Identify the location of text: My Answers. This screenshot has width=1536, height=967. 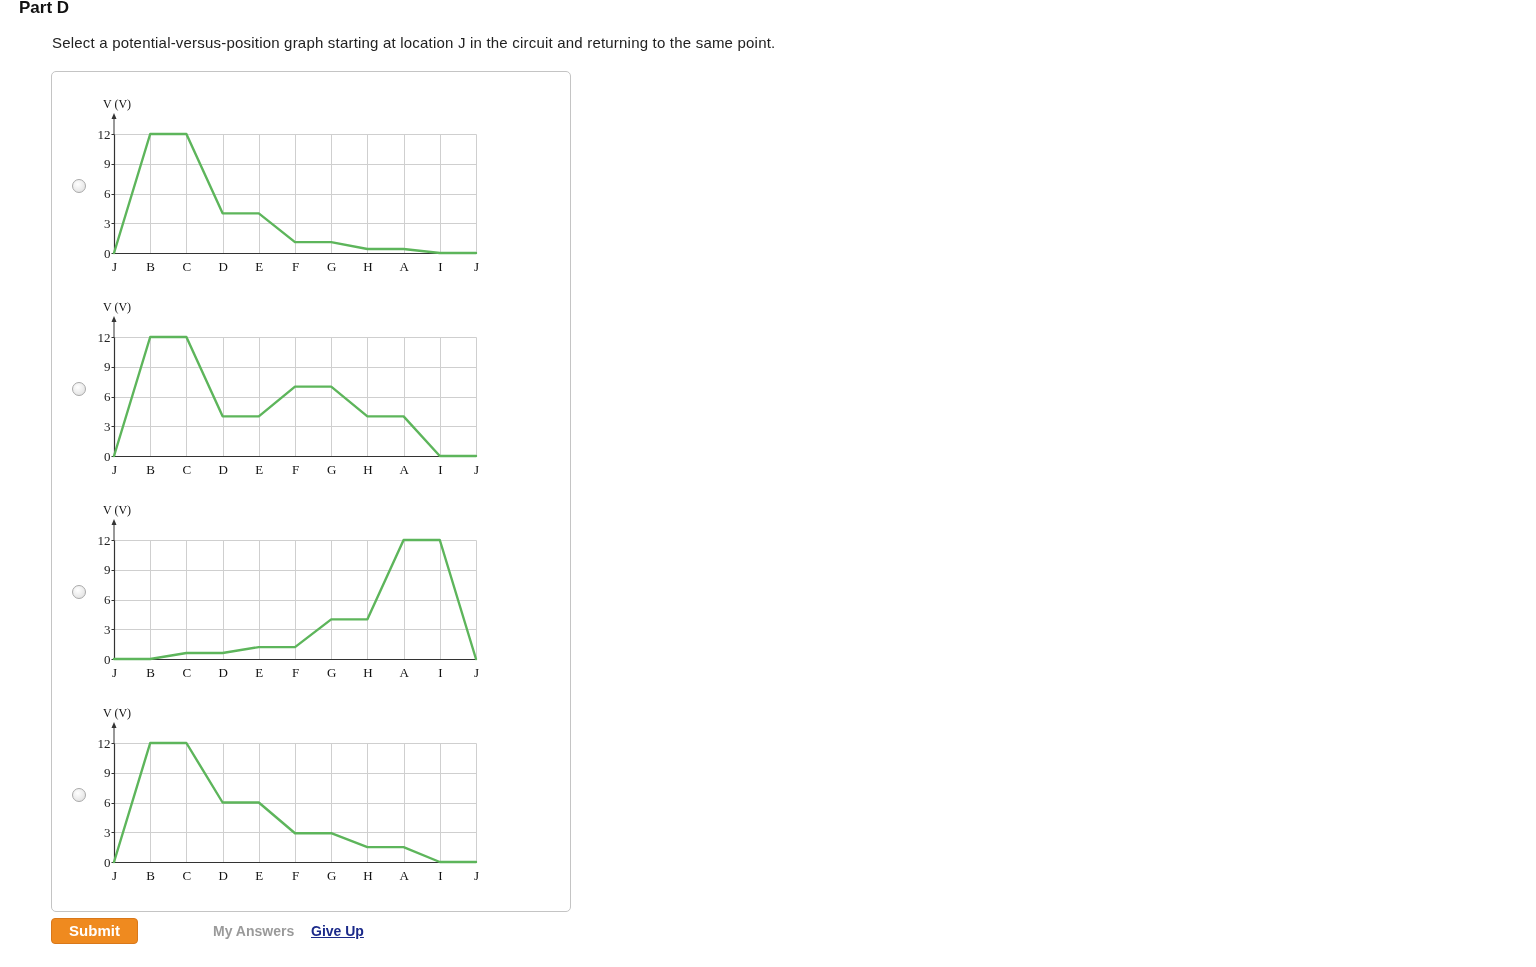
(254, 931).